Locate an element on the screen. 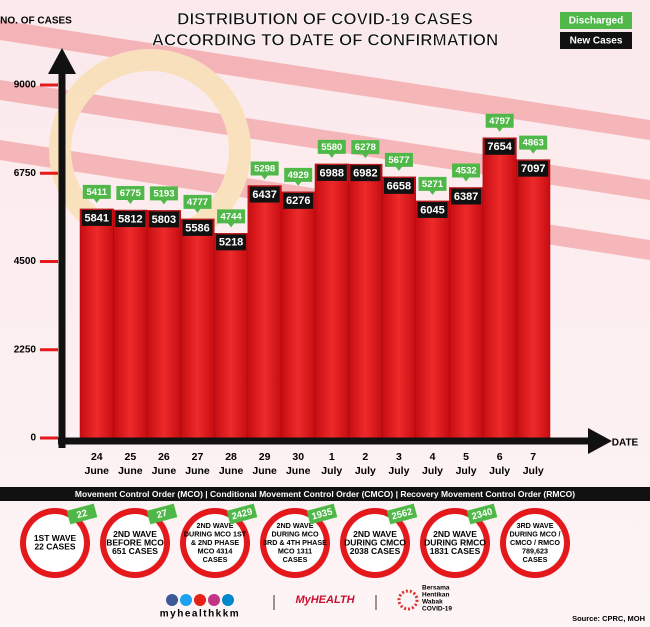 Image resolution: width=650 pixels, height=627 pixels. wave-text: 1831 CASES is located at coordinates (455, 551).